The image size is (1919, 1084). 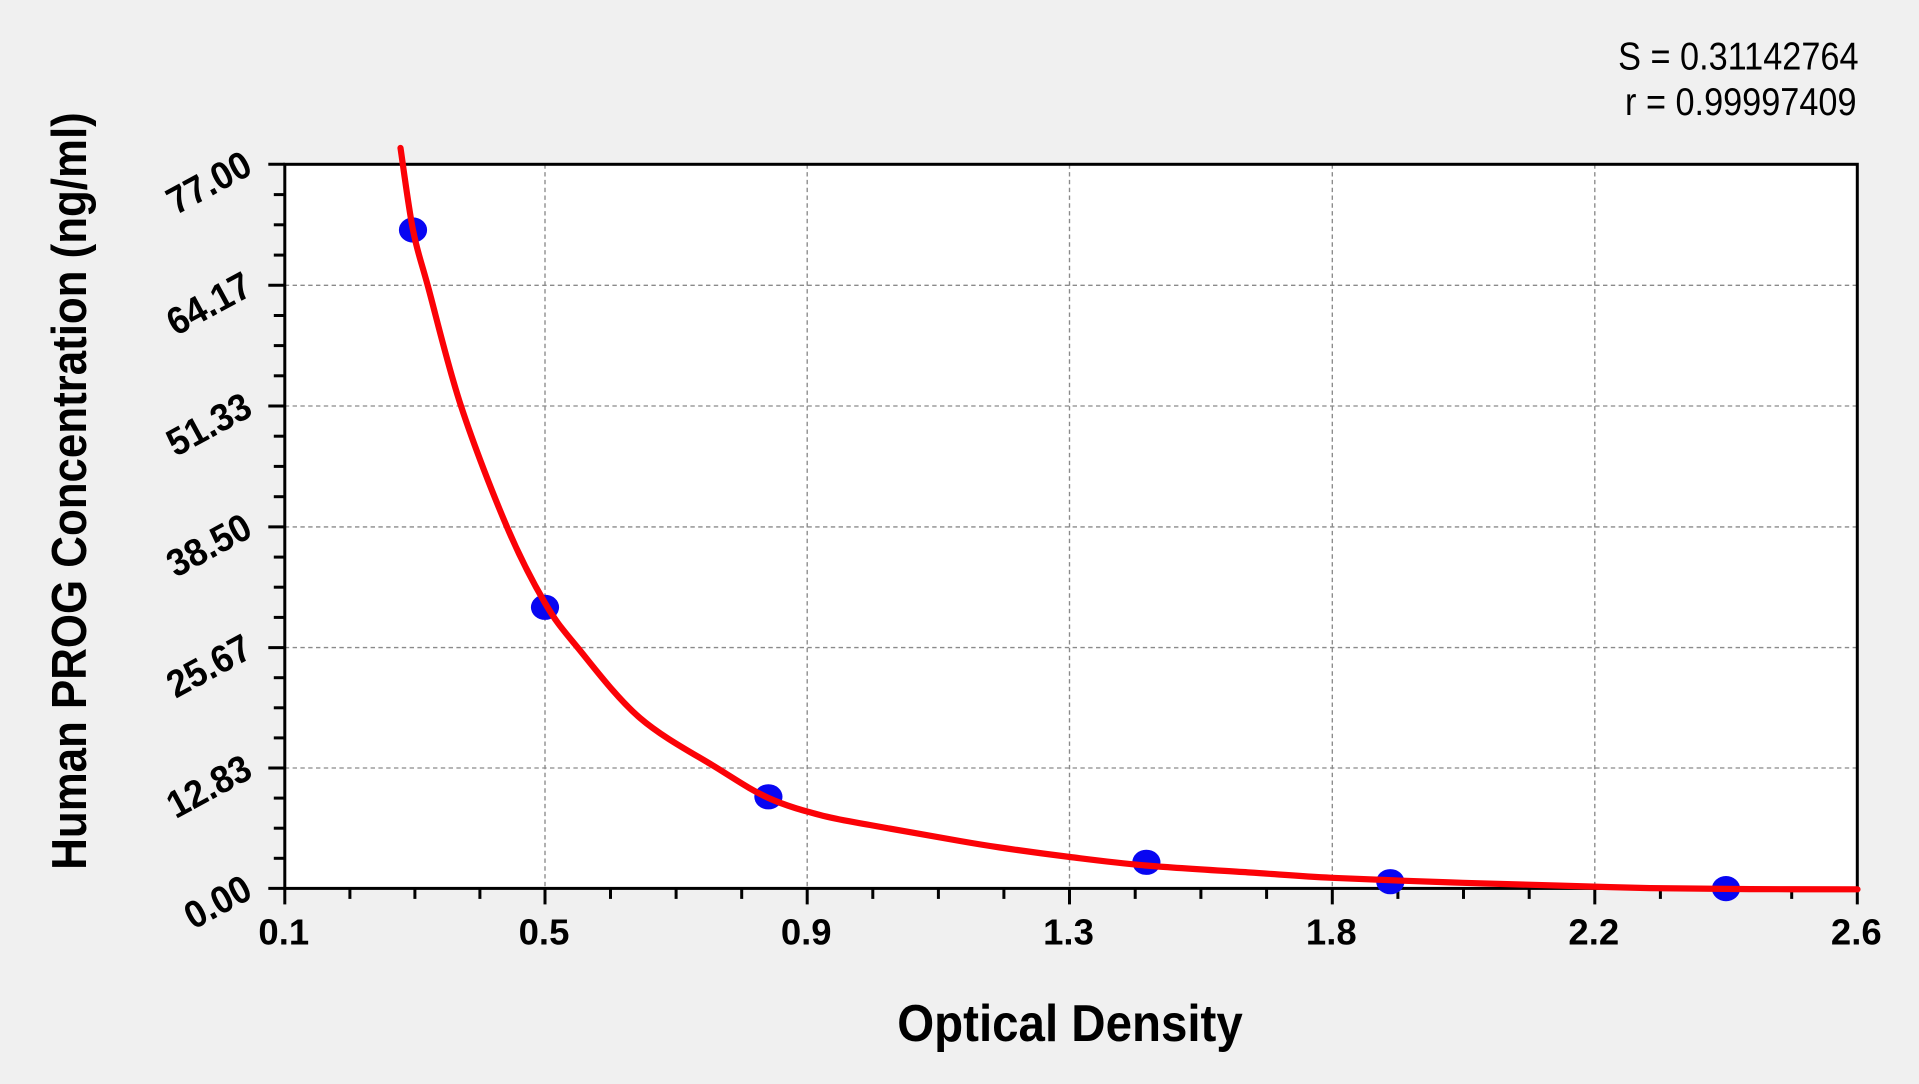 What do you see at coordinates (544, 932) in the screenshot?
I see `svg-text: 0.5` at bounding box center [544, 932].